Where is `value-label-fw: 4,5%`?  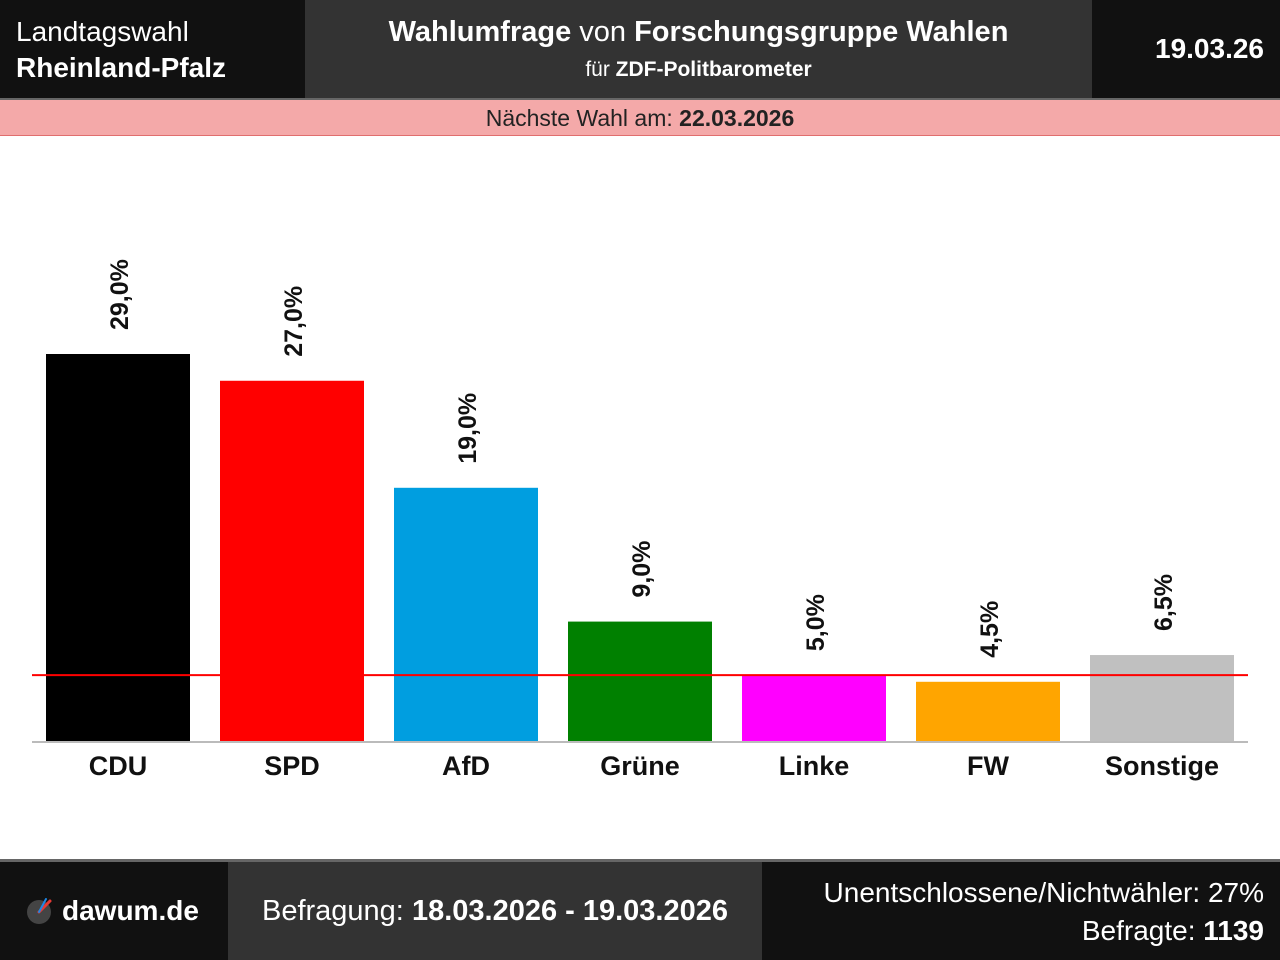 value-label-fw: 4,5% is located at coordinates (990, 629).